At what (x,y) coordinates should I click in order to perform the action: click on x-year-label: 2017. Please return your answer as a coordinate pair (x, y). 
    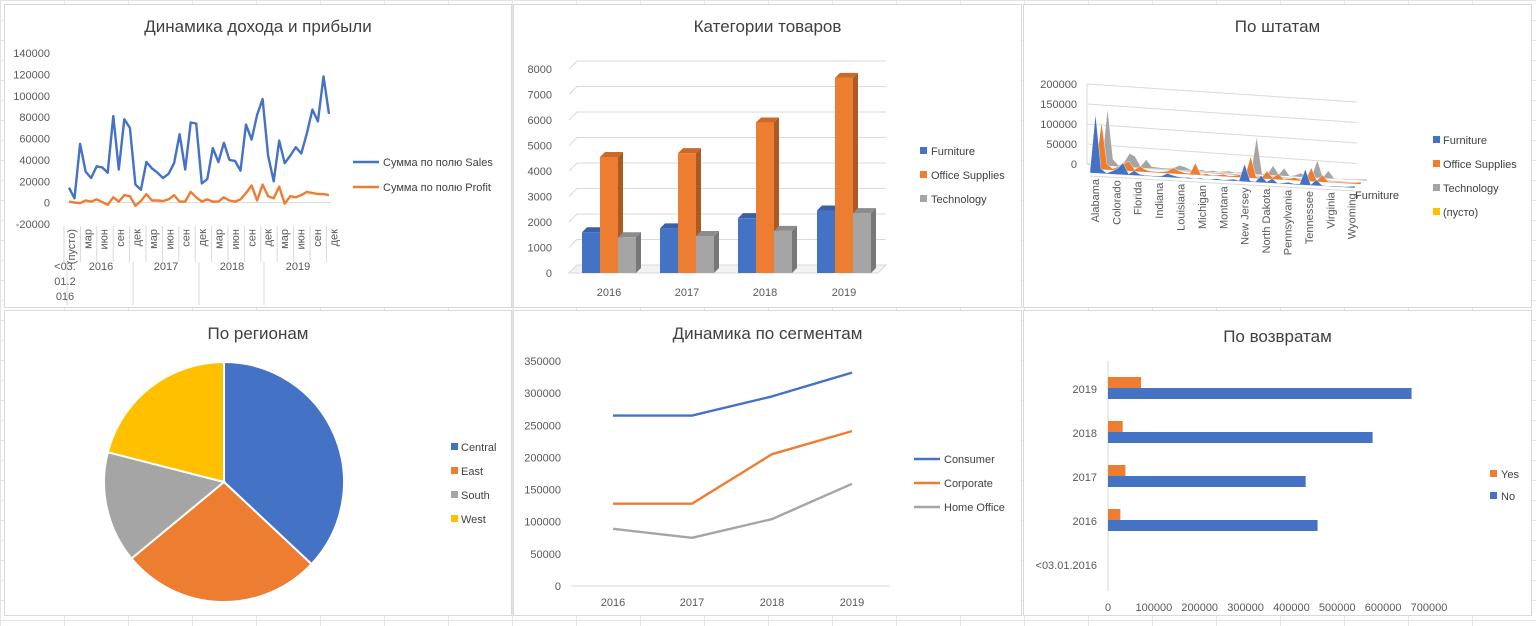
    Looking at the image, I should click on (166, 267).